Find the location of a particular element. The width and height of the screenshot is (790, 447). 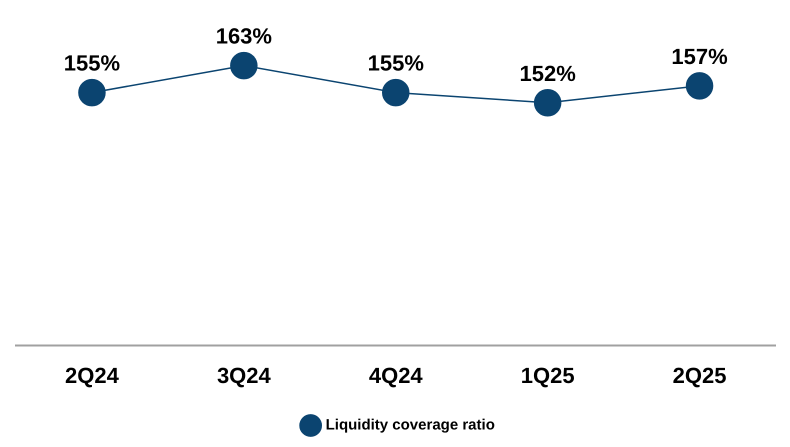

x-tick-label: 1Q25 is located at coordinates (547, 375).